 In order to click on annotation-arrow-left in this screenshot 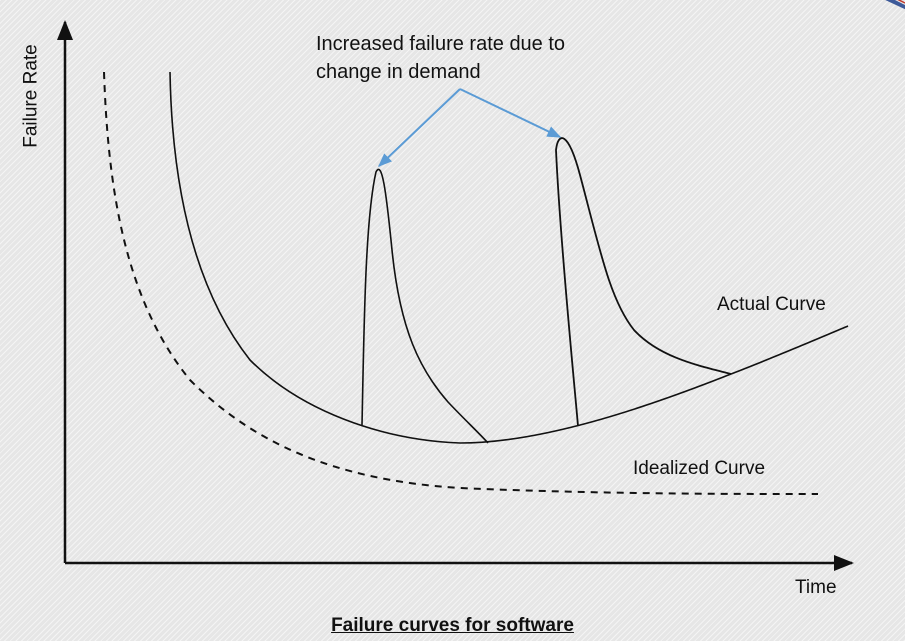, I will do `click(419, 127)`.